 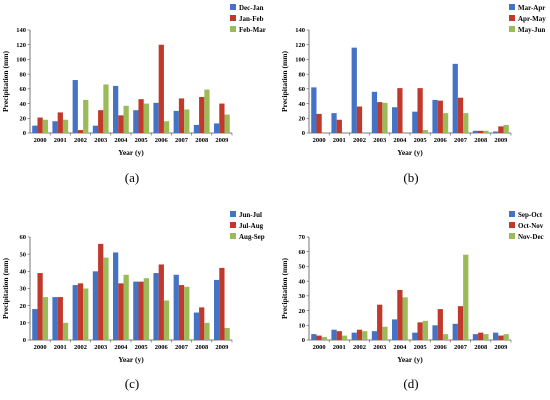 What do you see at coordinates (314, 110) in the screenshot?
I see `bar-mar-apr-2000` at bounding box center [314, 110].